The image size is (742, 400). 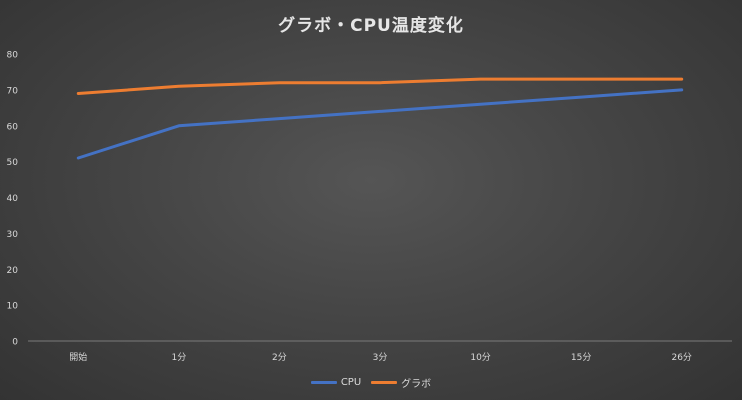 What do you see at coordinates (15, 343) in the screenshot?
I see `y-tick-label: 0` at bounding box center [15, 343].